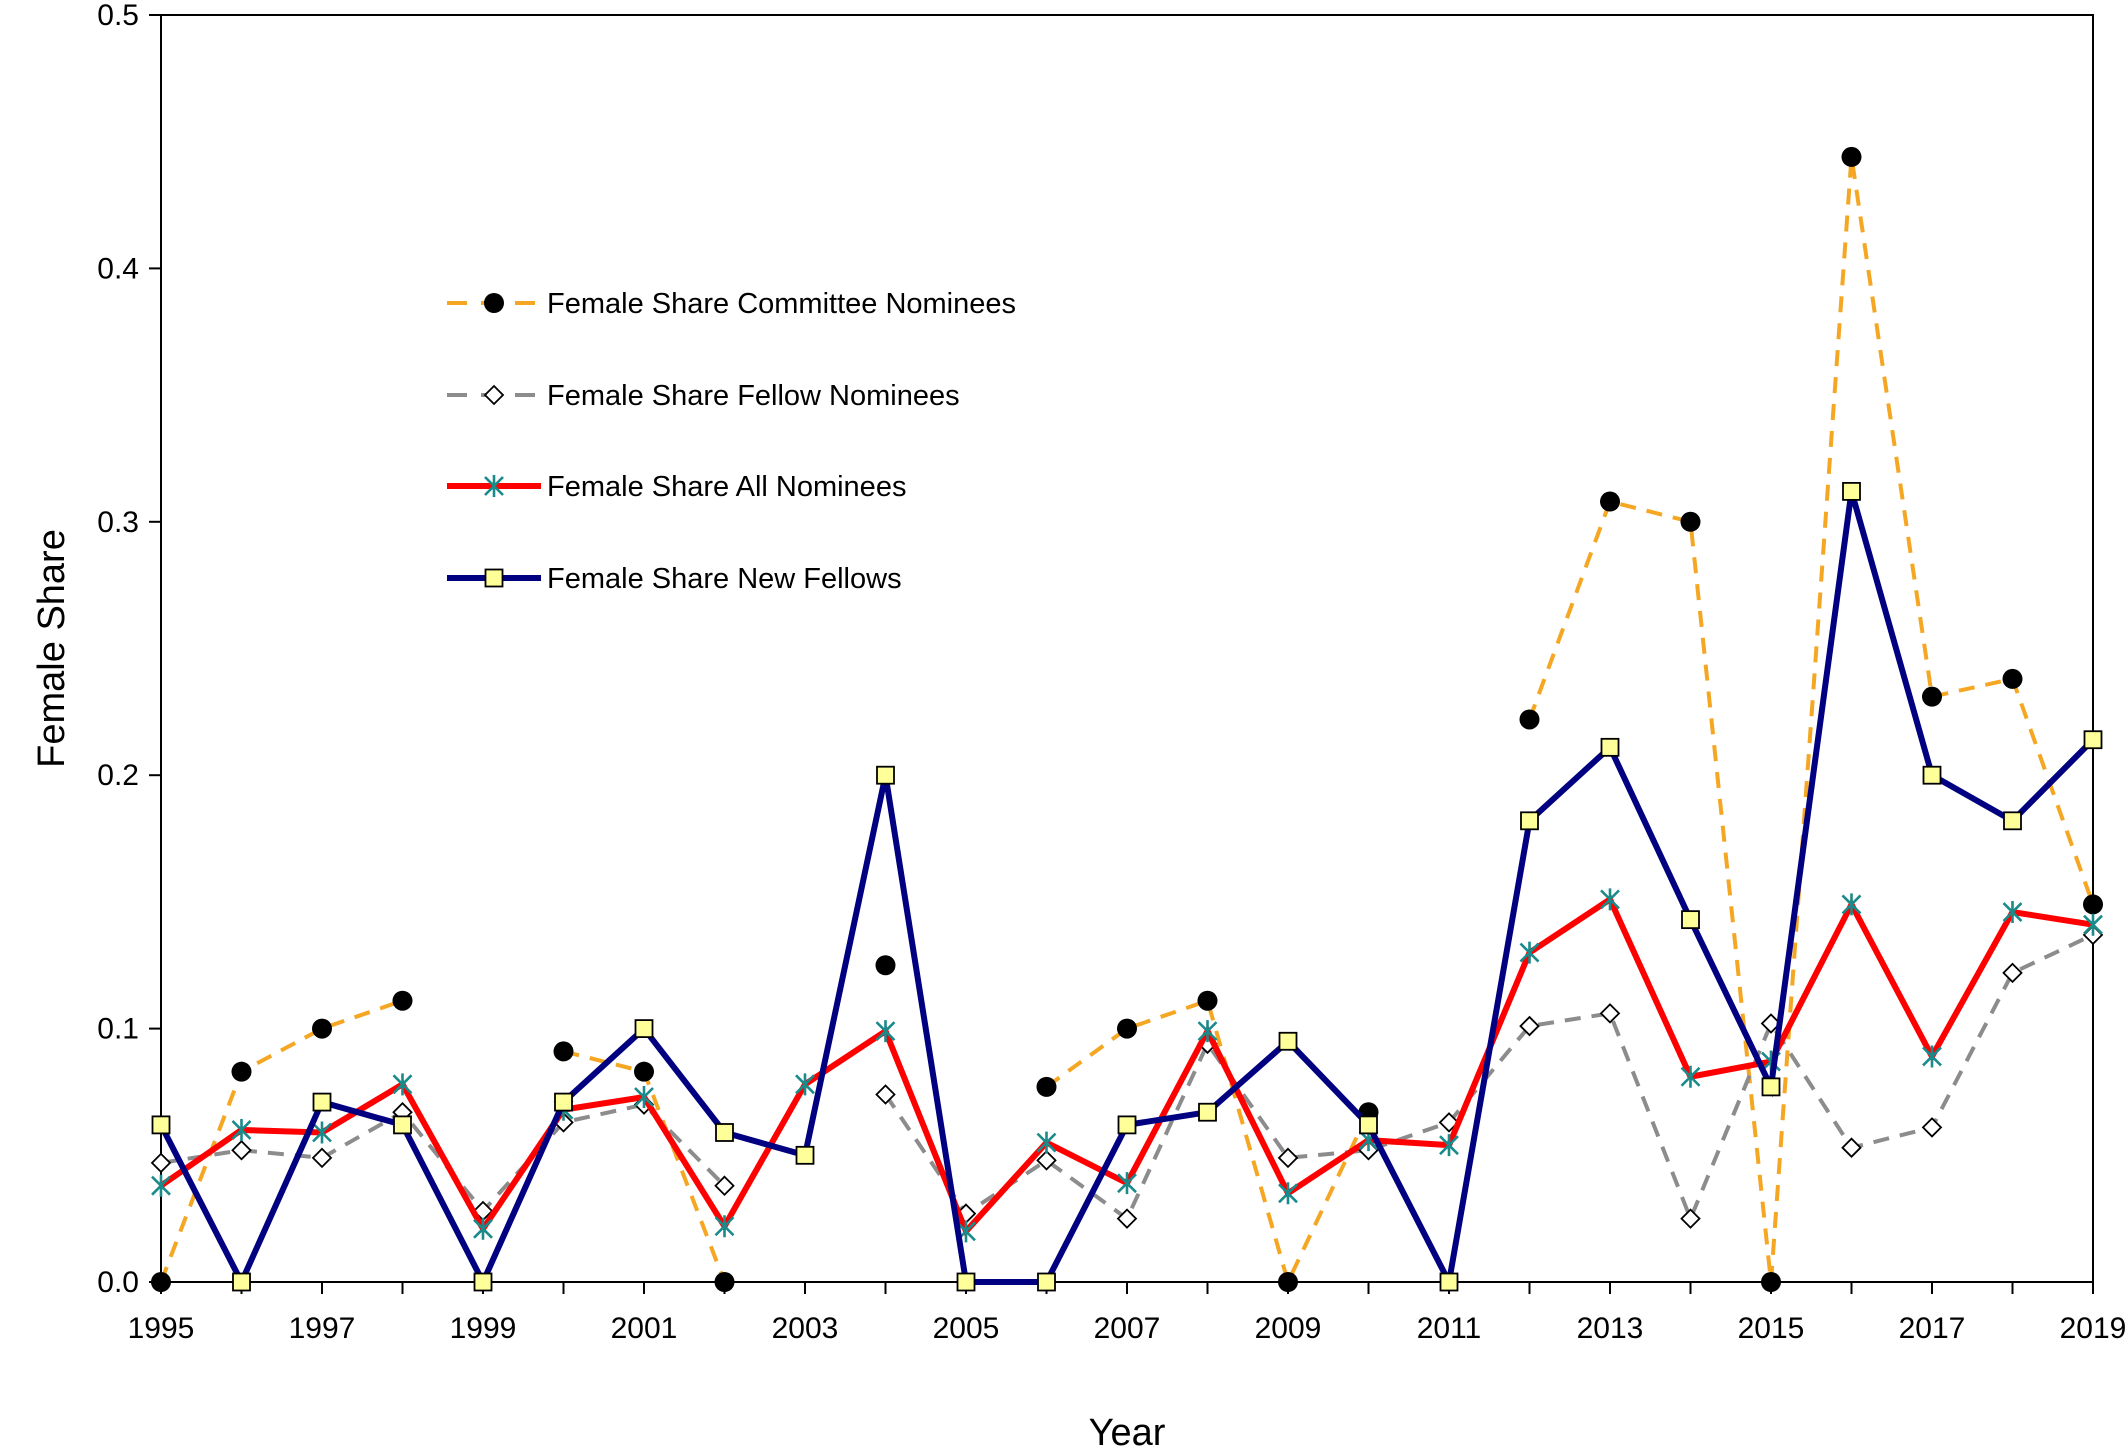  What do you see at coordinates (118, 522) in the screenshot?
I see `y-tick-label: 0.3` at bounding box center [118, 522].